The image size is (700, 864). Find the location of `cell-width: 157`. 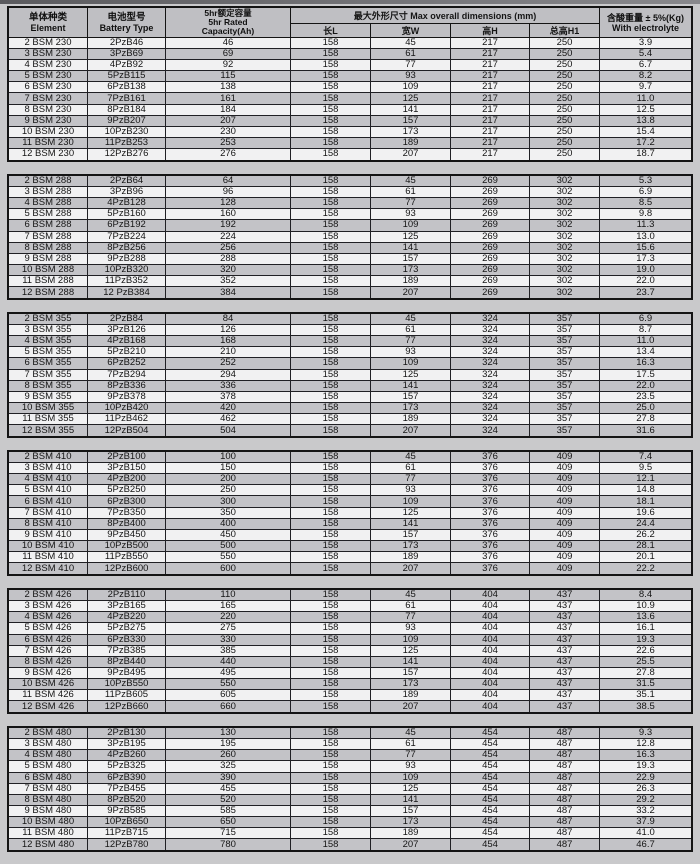

cell-width: 157 is located at coordinates (411, 672).